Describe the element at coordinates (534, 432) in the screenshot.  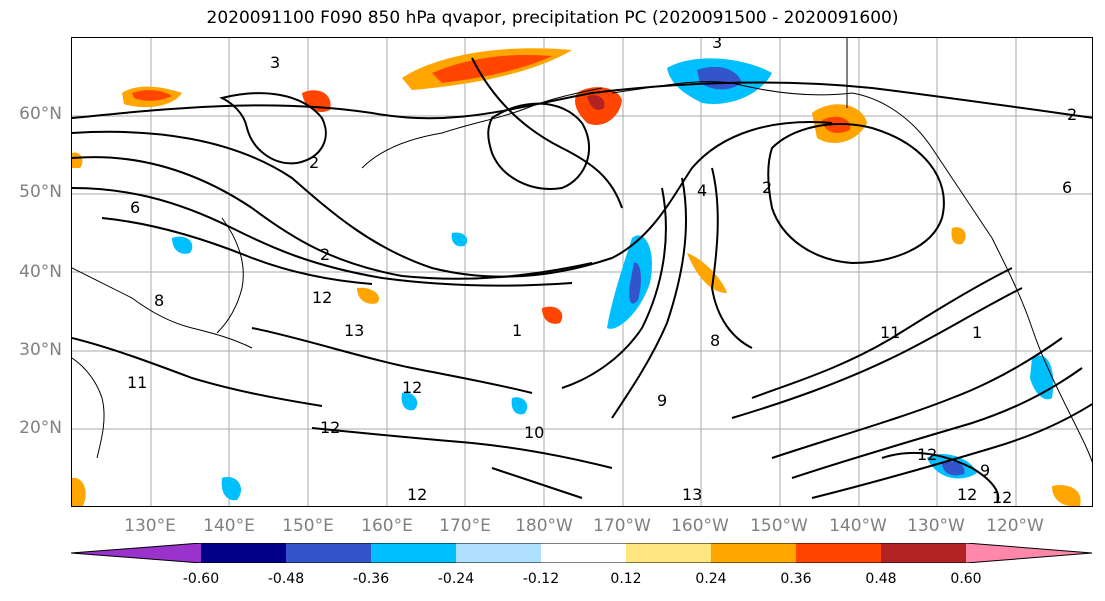
I see `contour-label: 10` at that location.